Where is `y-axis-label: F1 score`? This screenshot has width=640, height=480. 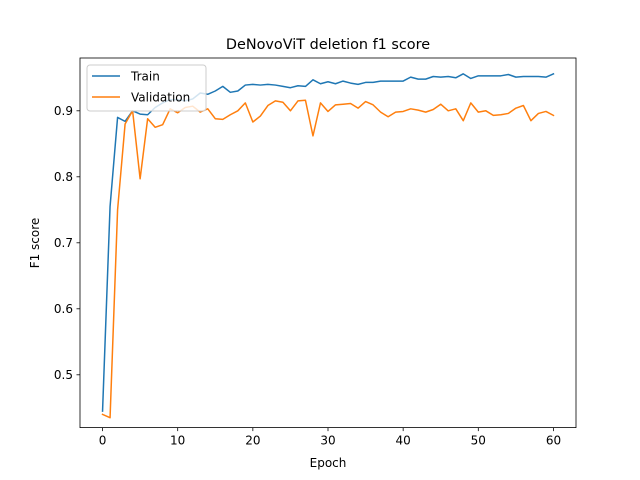
y-axis-label: F1 score is located at coordinates (35, 243).